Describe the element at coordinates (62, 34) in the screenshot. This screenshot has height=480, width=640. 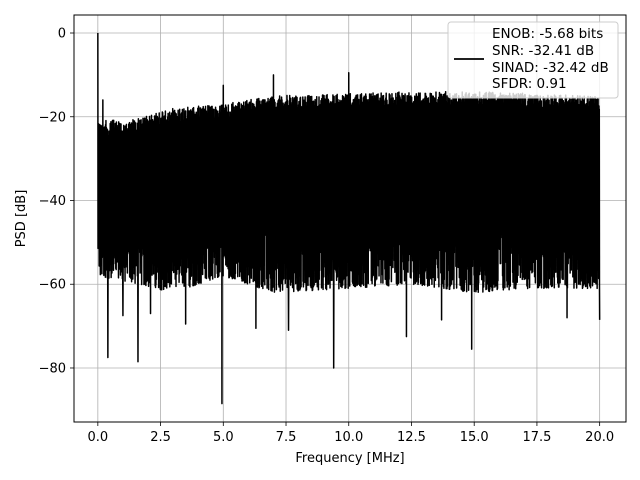
I see `y-tick-label: 0` at that location.